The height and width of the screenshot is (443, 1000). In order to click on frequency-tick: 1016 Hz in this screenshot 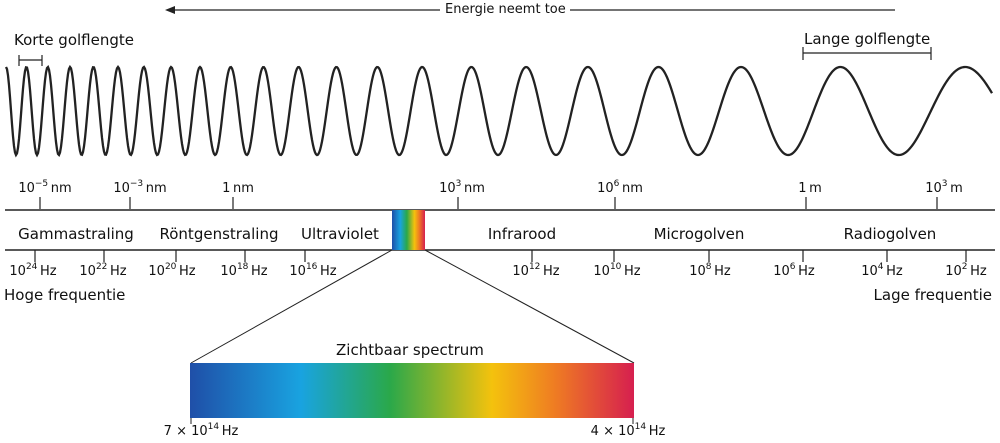, I will do `click(313, 271)`.